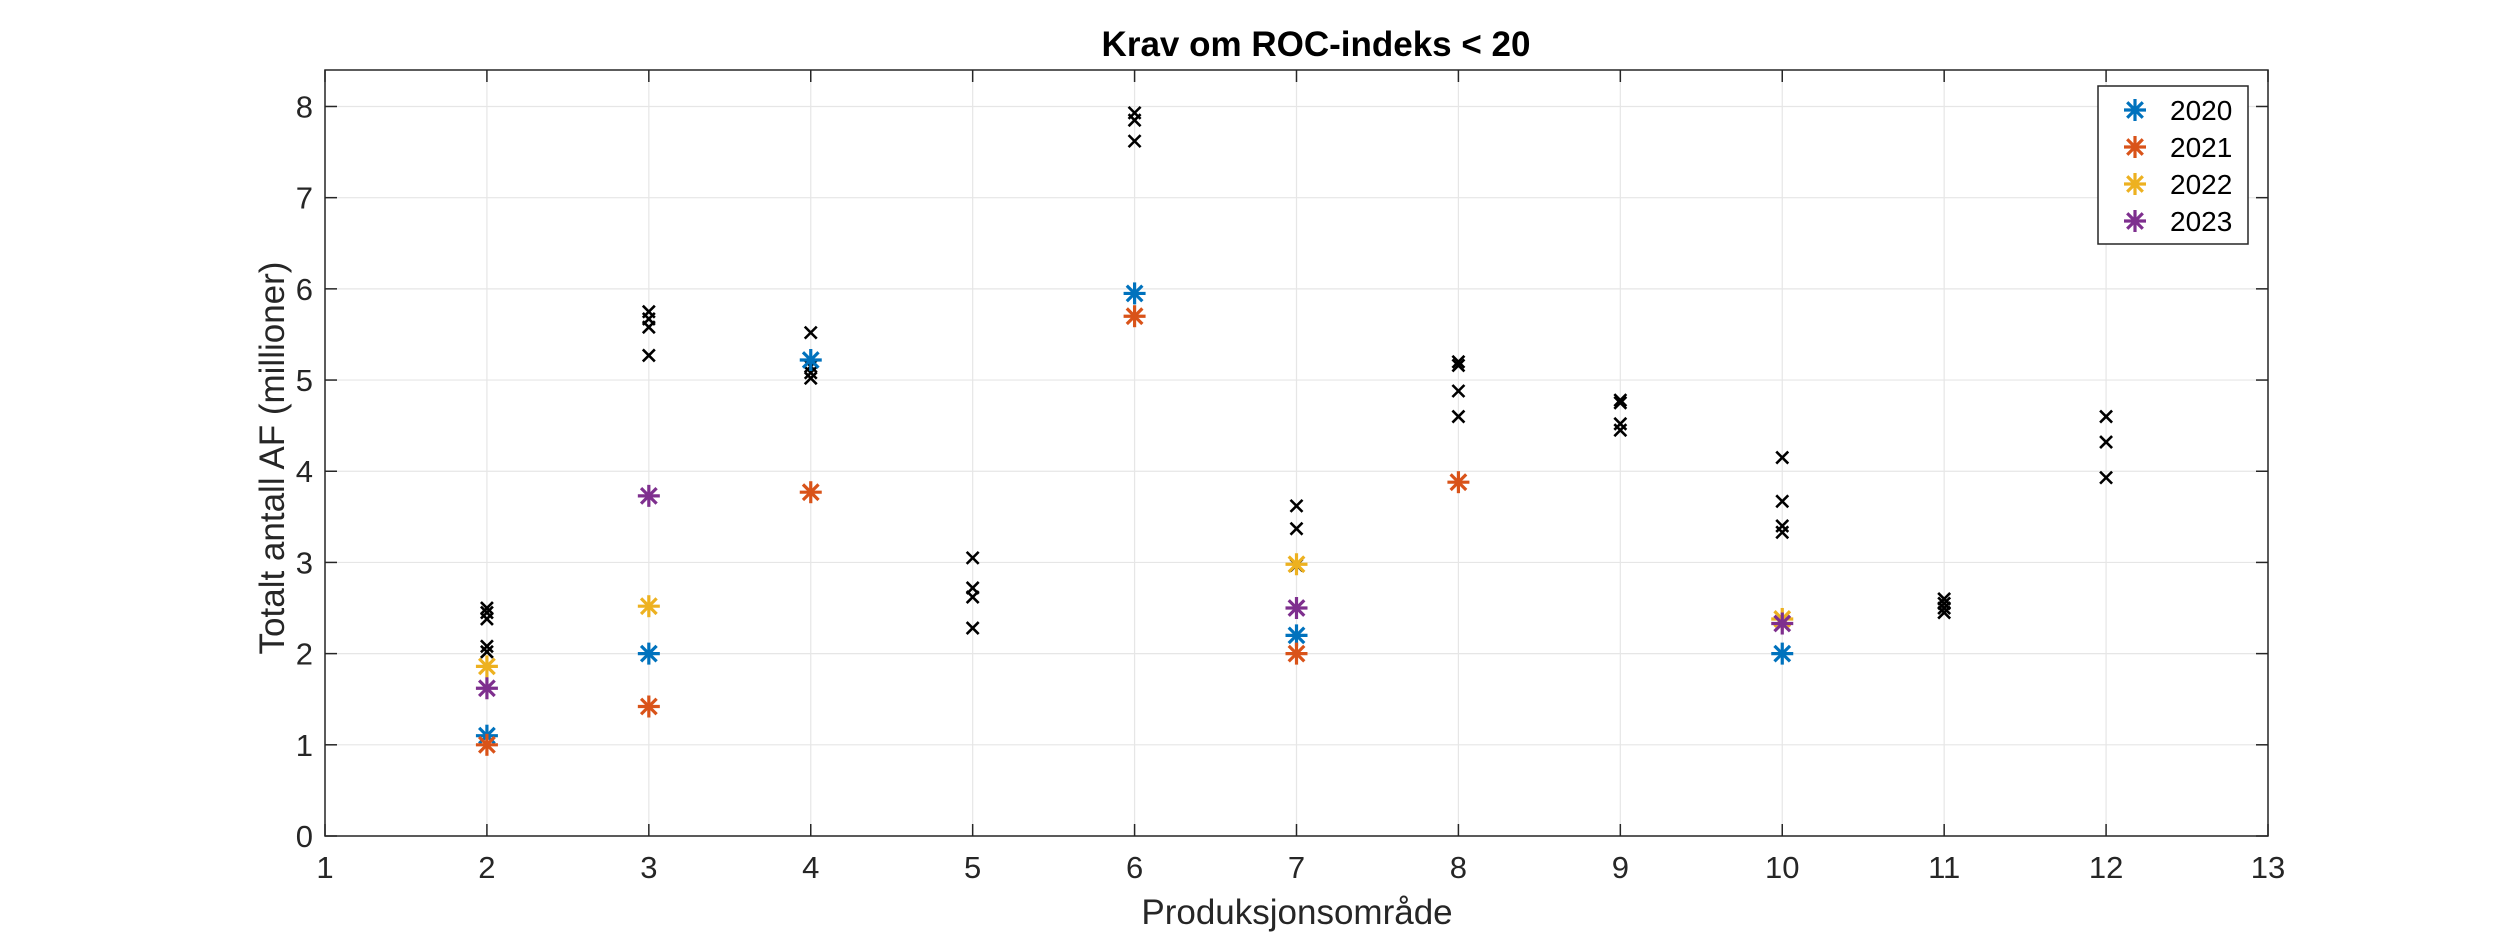  What do you see at coordinates (1782, 867) in the screenshot?
I see `x-tick-label: 10` at bounding box center [1782, 867].